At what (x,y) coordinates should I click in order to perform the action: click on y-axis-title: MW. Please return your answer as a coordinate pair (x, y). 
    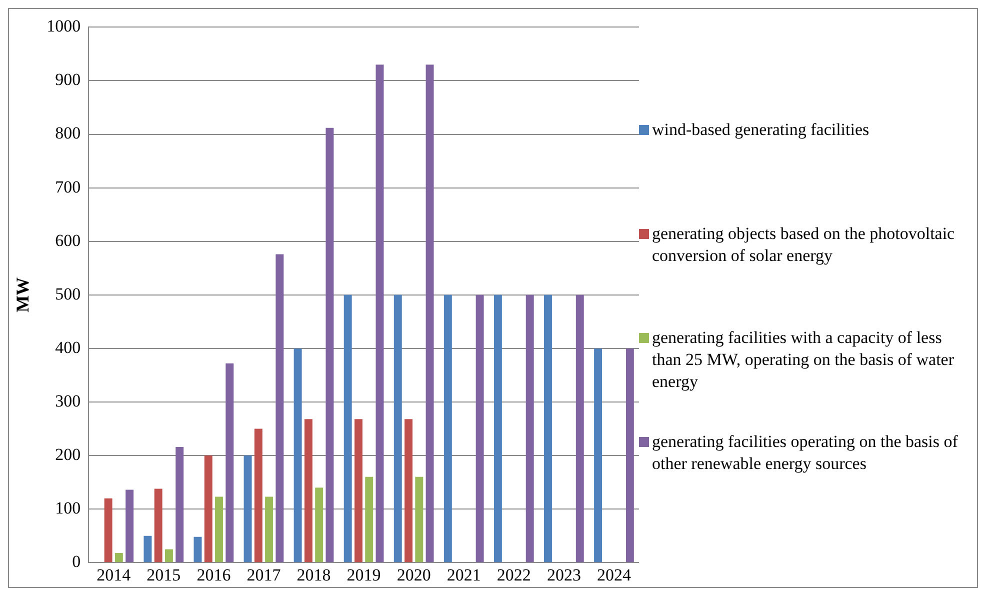
    Looking at the image, I should click on (22, 294).